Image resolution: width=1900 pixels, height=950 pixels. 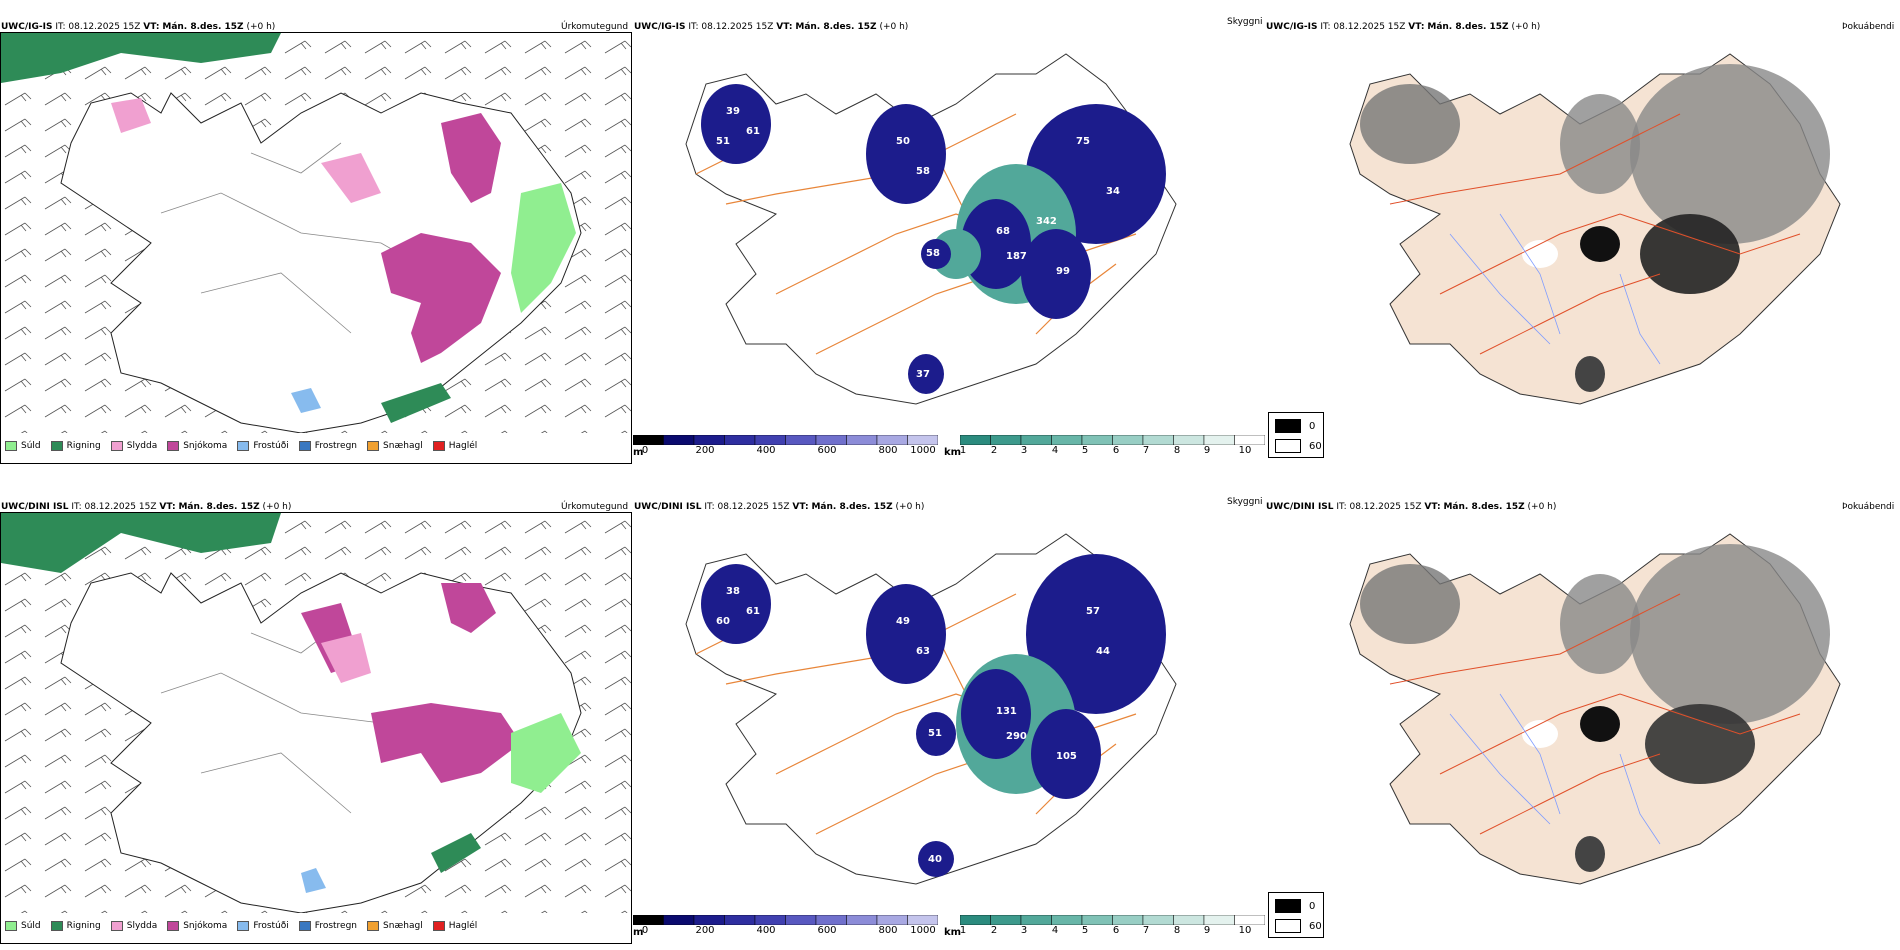 What do you see at coordinates (1296, 915) in the screenshot?
I see `fog-legend-row2: 0 60` at bounding box center [1296, 915].